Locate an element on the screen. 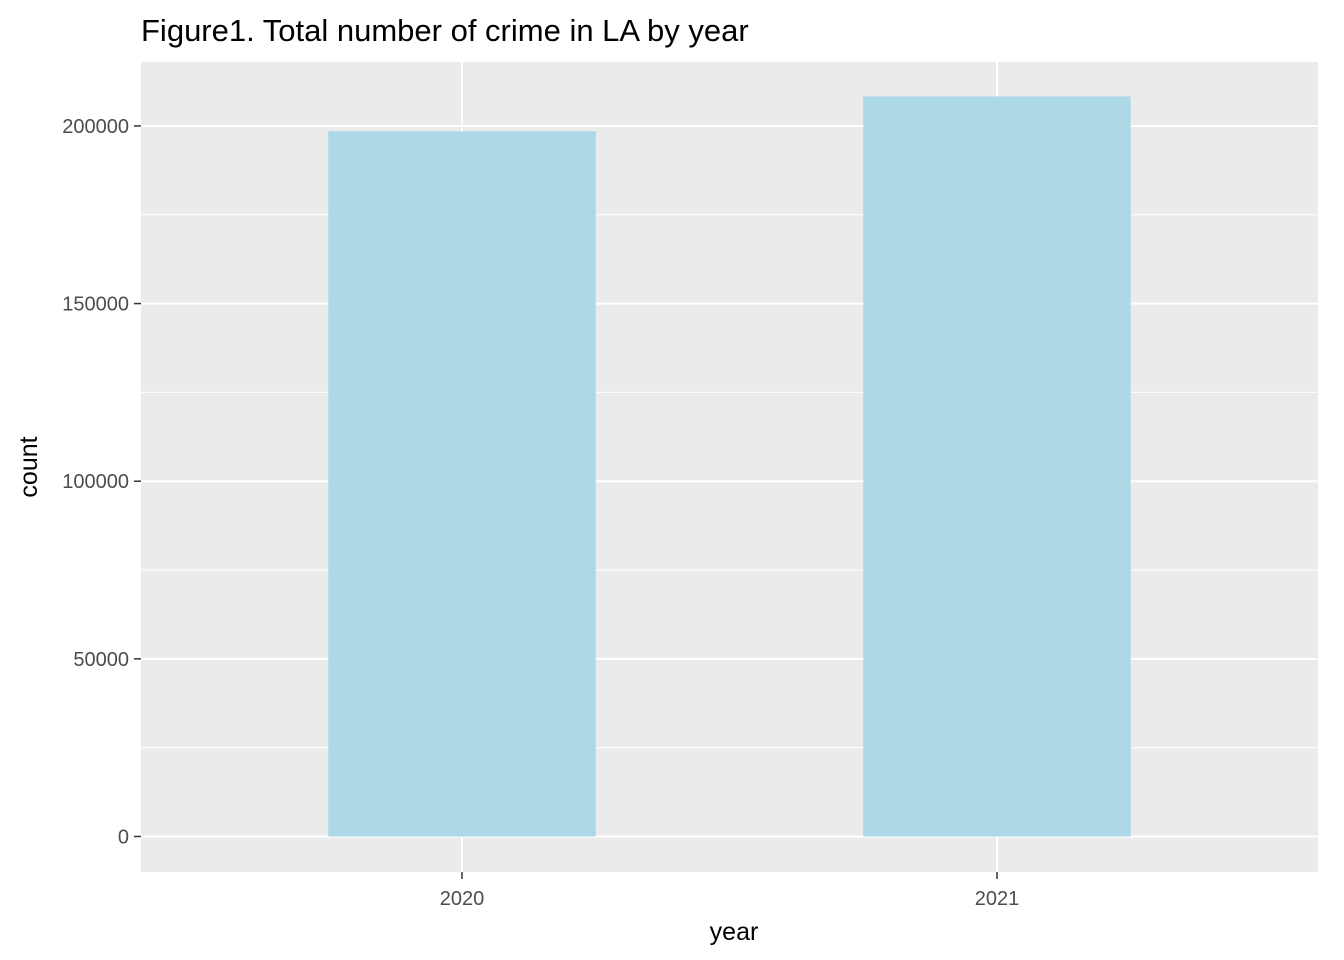 This screenshot has width=1344, height=960. x-axis: 2020 2021 is located at coordinates (730, 891).